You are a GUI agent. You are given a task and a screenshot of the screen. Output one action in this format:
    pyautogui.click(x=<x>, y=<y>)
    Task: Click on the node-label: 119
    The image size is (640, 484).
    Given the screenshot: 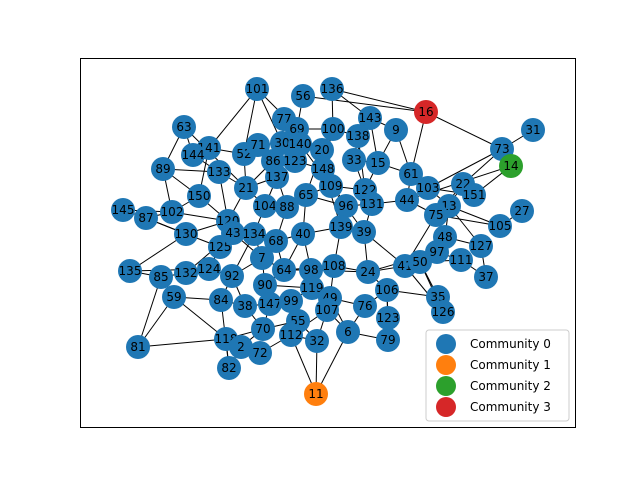 What is the action you would take?
    pyautogui.click(x=312, y=288)
    